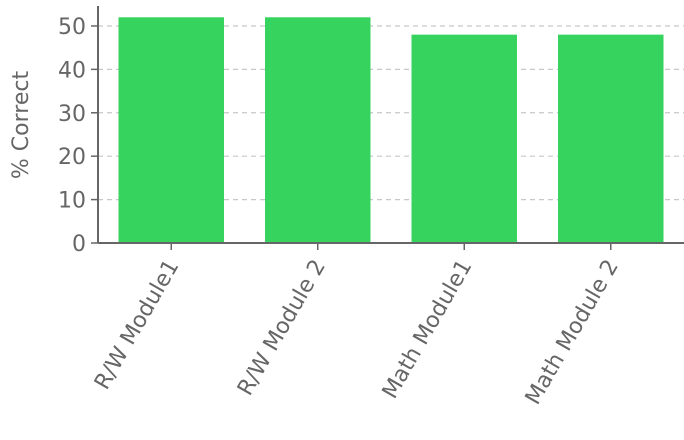 Image resolution: width=684 pixels, height=440 pixels. What do you see at coordinates (282, 328) in the screenshot?
I see `x-tick-label: R/W Module 2` at bounding box center [282, 328].